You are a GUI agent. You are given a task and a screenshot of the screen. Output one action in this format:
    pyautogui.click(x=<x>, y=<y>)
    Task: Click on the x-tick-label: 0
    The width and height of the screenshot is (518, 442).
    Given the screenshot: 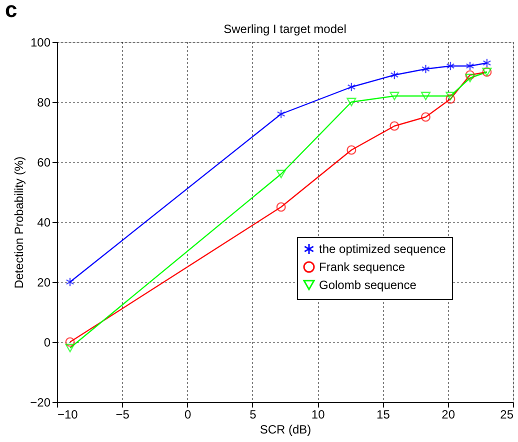 What is the action you would take?
    pyautogui.click(x=188, y=415)
    